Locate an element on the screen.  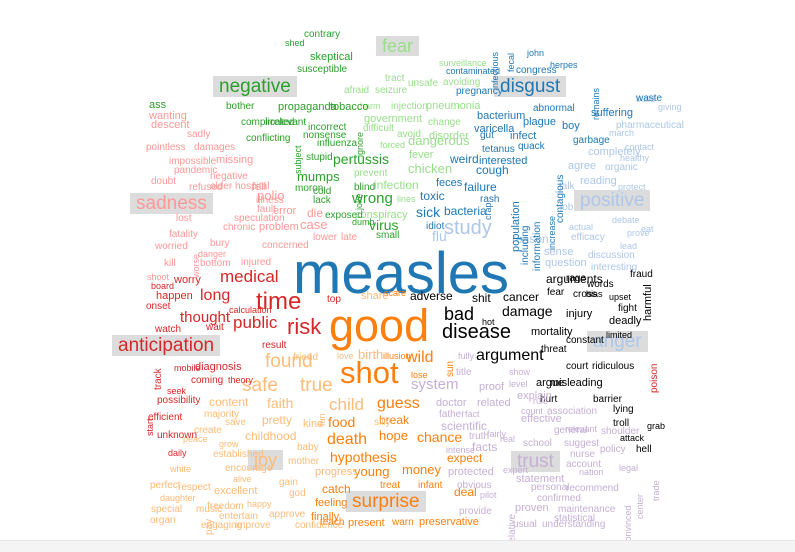
cloud-word: shoot is located at coordinates (158, 277).